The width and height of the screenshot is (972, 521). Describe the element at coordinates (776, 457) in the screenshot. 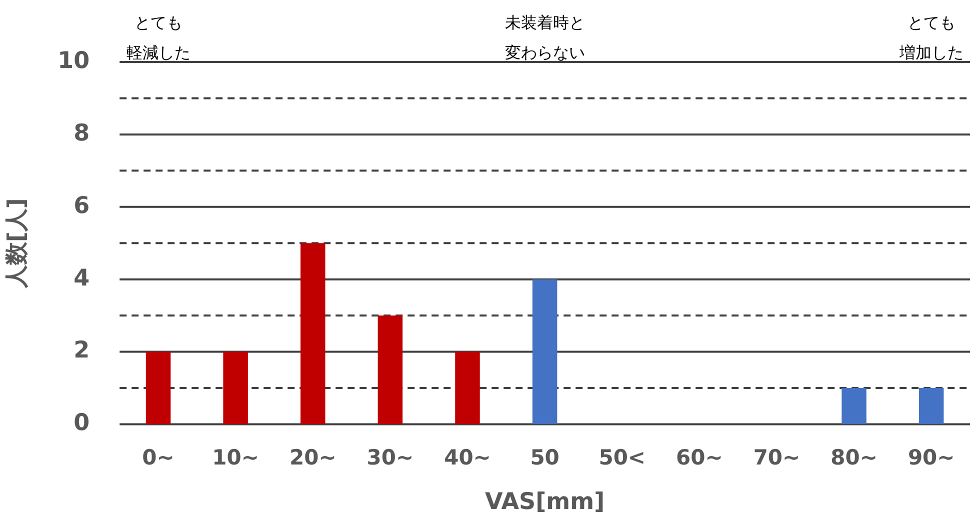

I see `x-tick-label: 70~` at that location.